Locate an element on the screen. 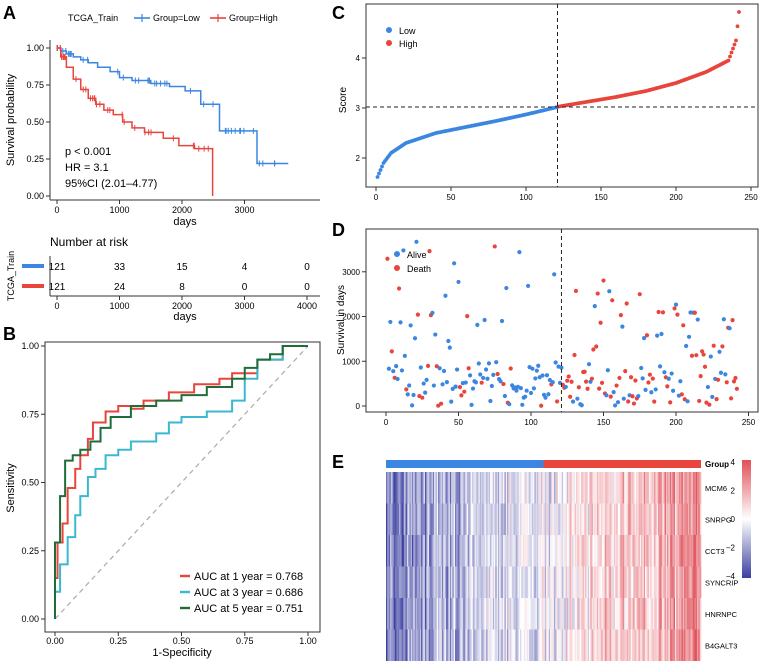 This screenshot has width=761, height=662. score-point-high is located at coordinates (733, 48).